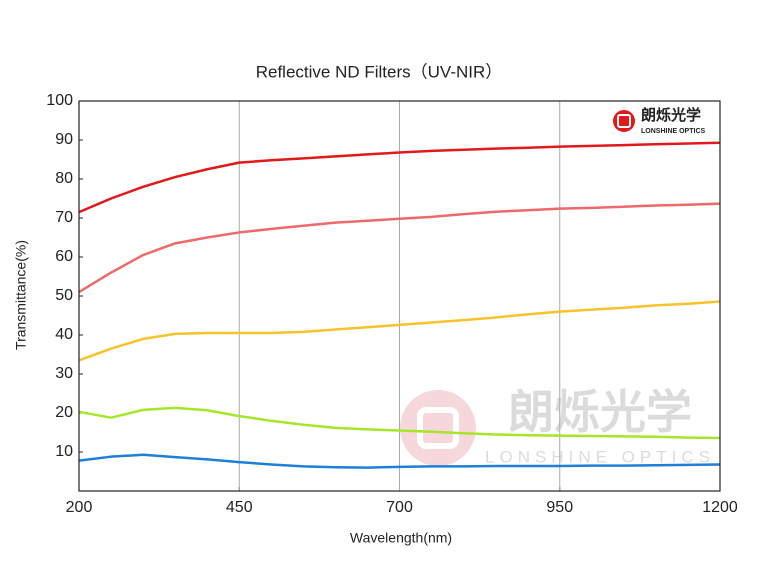  I want to click on watermark-icon-inner, so click(438, 428).